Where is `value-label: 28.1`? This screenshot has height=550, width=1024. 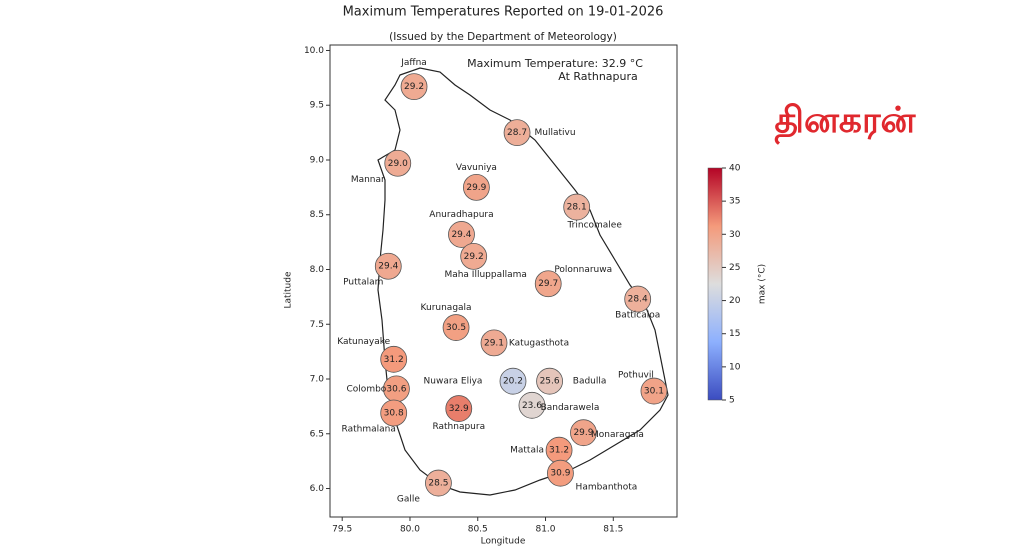 value-label: 28.1 is located at coordinates (577, 208).